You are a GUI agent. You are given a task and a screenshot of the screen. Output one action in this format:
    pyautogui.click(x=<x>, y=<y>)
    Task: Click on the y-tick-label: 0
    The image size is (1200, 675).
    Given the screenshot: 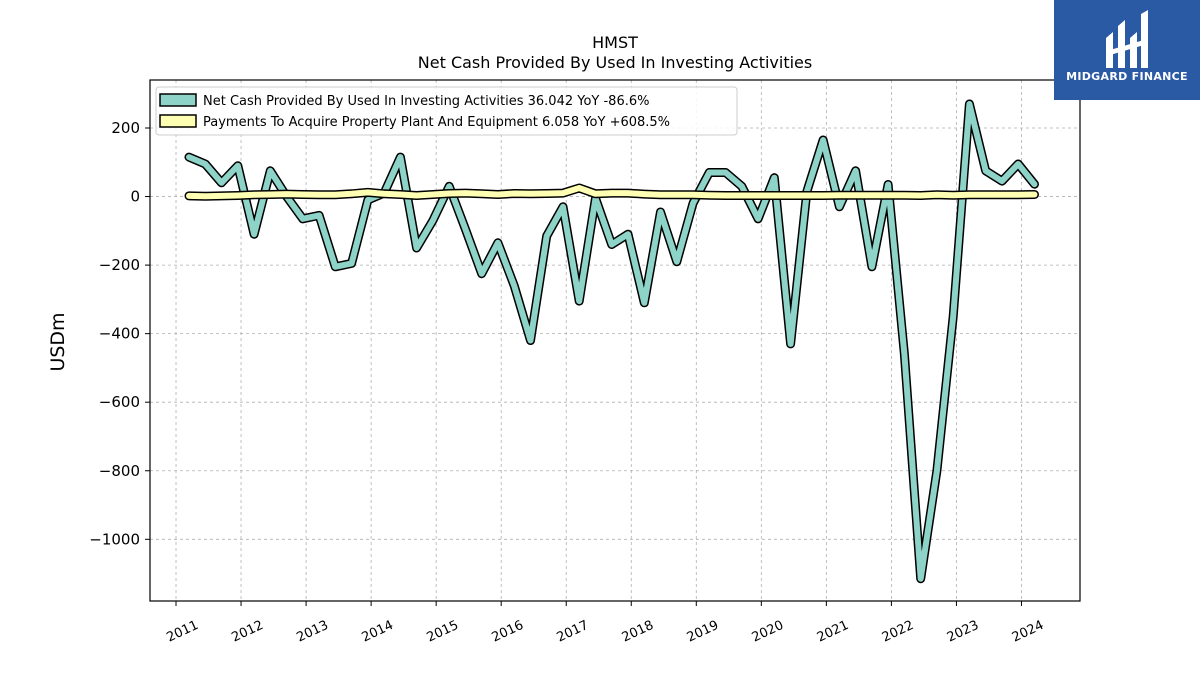 What is the action you would take?
    pyautogui.click(x=135, y=197)
    